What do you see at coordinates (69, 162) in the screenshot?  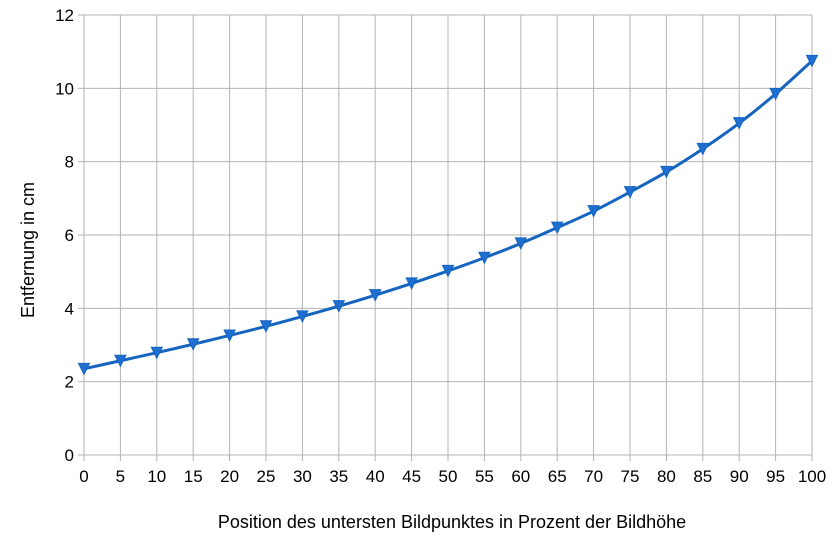 I see `y-tick-label: 8` at bounding box center [69, 162].